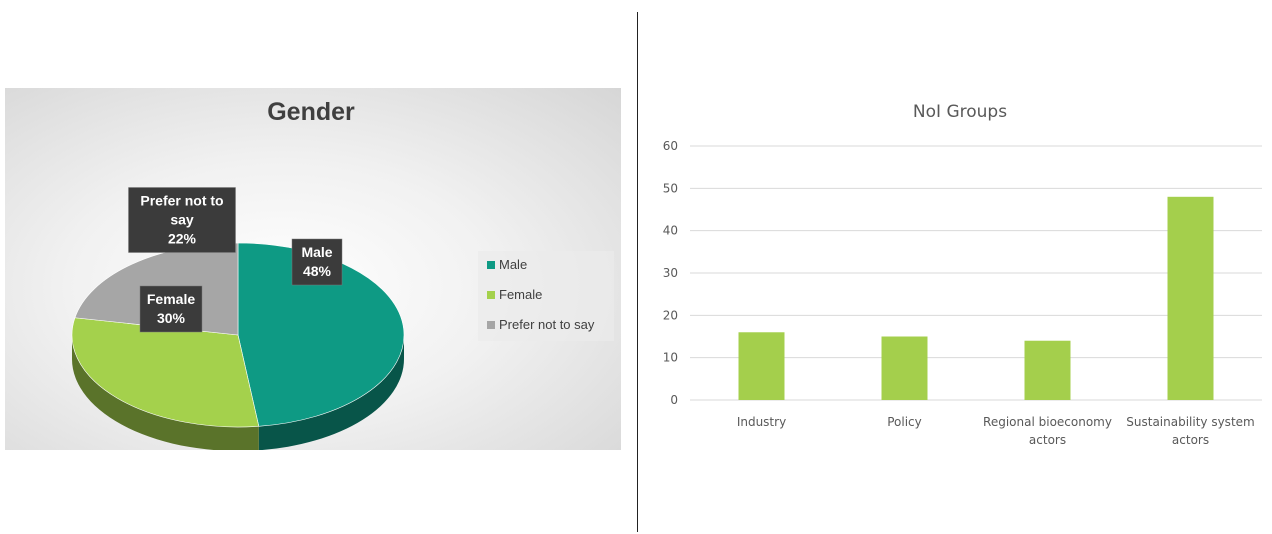 The width and height of the screenshot is (1272, 534). What do you see at coordinates (1190, 422) in the screenshot?
I see `x-category-label: Sustainability system` at bounding box center [1190, 422].